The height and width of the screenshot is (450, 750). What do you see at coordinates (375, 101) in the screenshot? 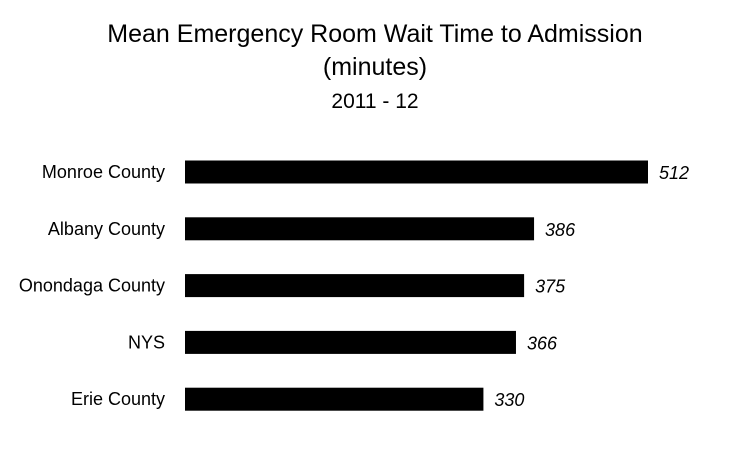
I see `chart-subtitle: 2011 - 12` at bounding box center [375, 101].